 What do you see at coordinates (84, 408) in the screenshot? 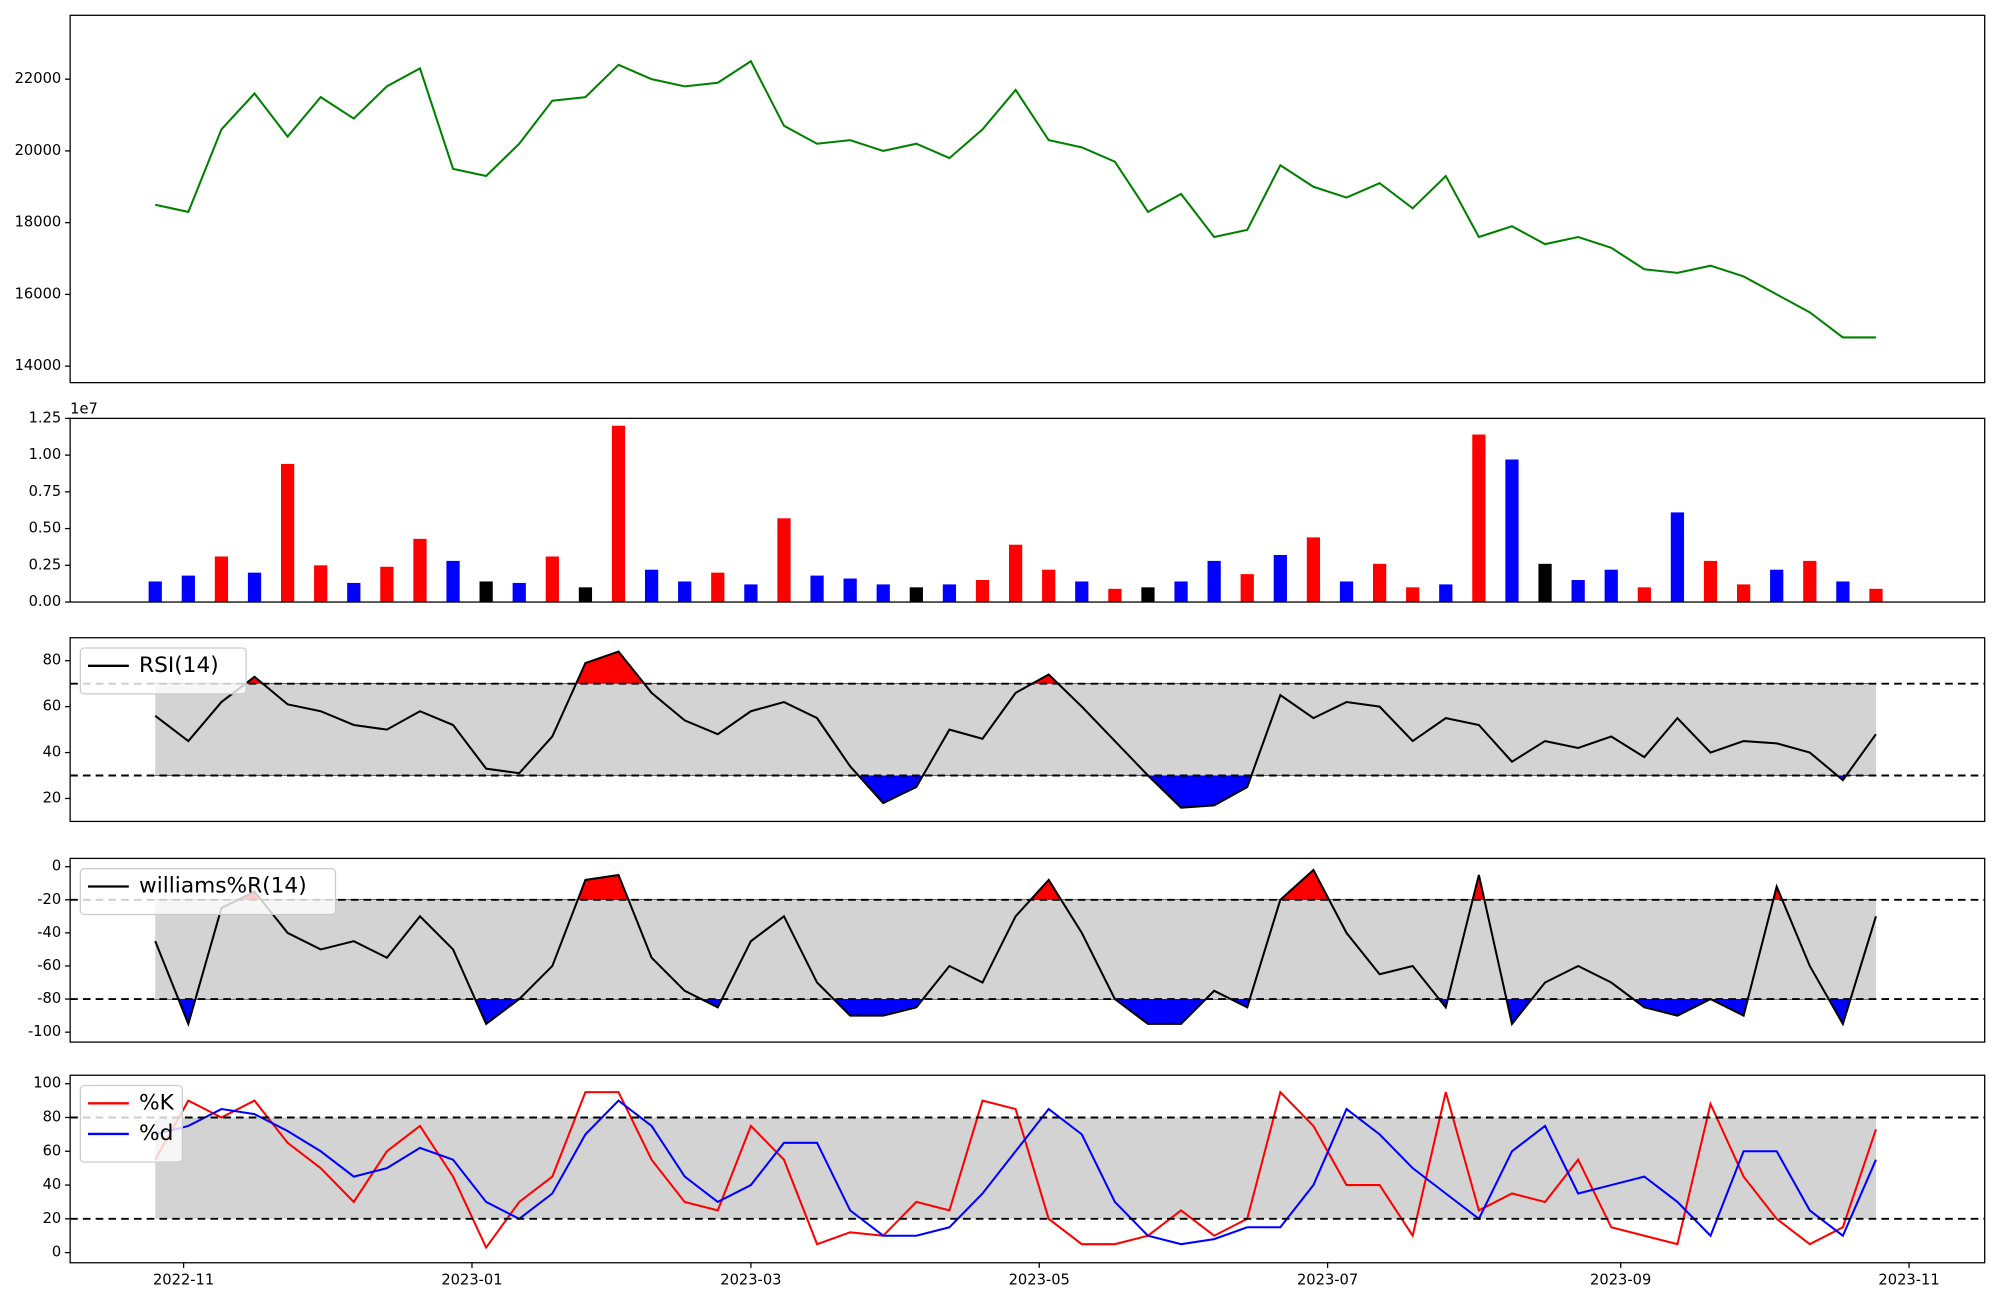
I see `offset-label: 1e7` at bounding box center [84, 408].